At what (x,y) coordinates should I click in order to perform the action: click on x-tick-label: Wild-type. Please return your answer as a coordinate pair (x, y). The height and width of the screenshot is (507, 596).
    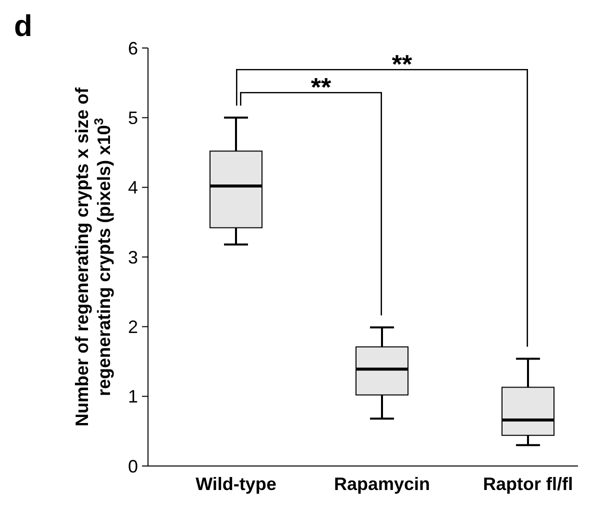
    Looking at the image, I should click on (236, 484).